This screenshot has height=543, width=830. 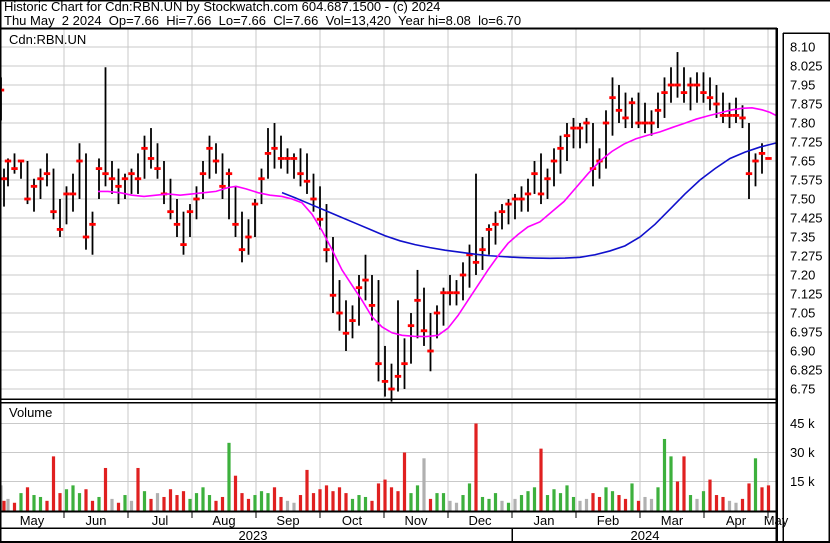 I want to click on symbol-label: Cdn:RBN.UN, so click(x=48, y=39).